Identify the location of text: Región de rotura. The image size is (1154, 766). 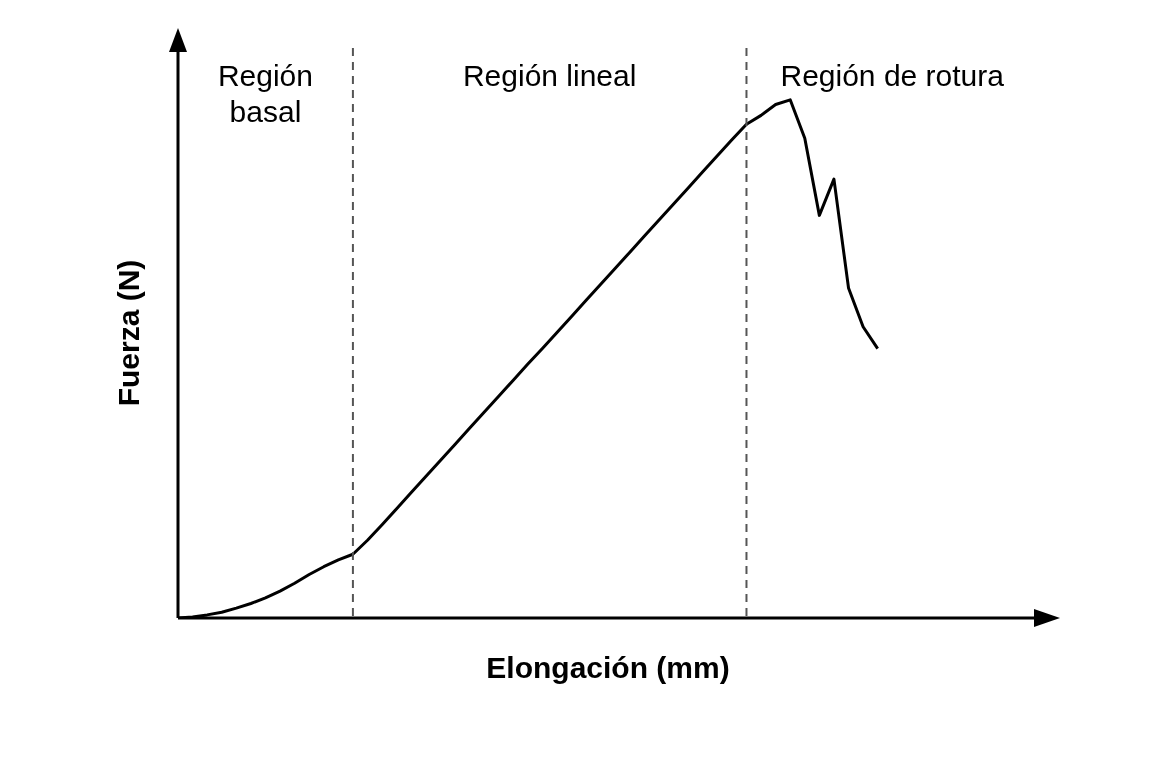
(892, 76).